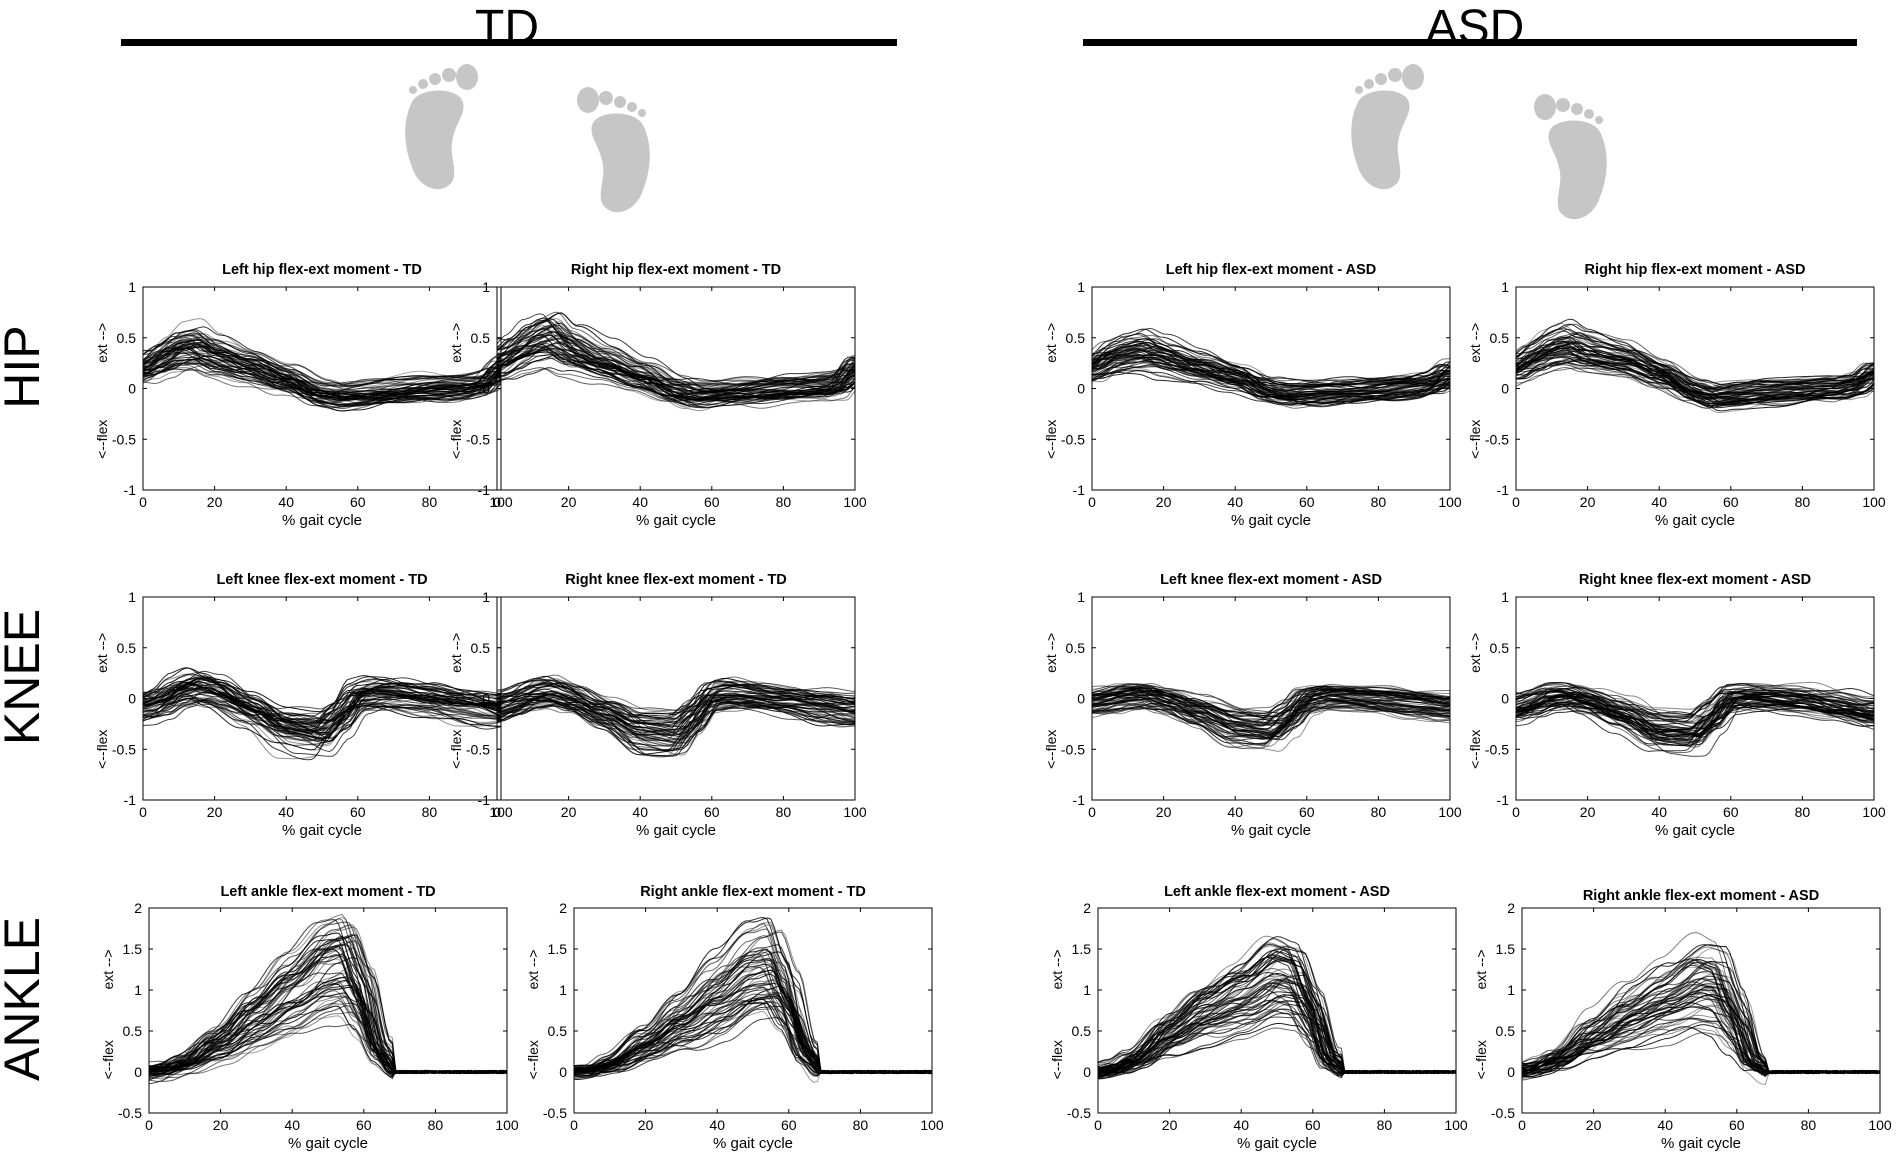 This screenshot has height=1162, width=1900. What do you see at coordinates (1051, 749) in the screenshot?
I see `y-axis-label-flex: <--flex` at bounding box center [1051, 749].